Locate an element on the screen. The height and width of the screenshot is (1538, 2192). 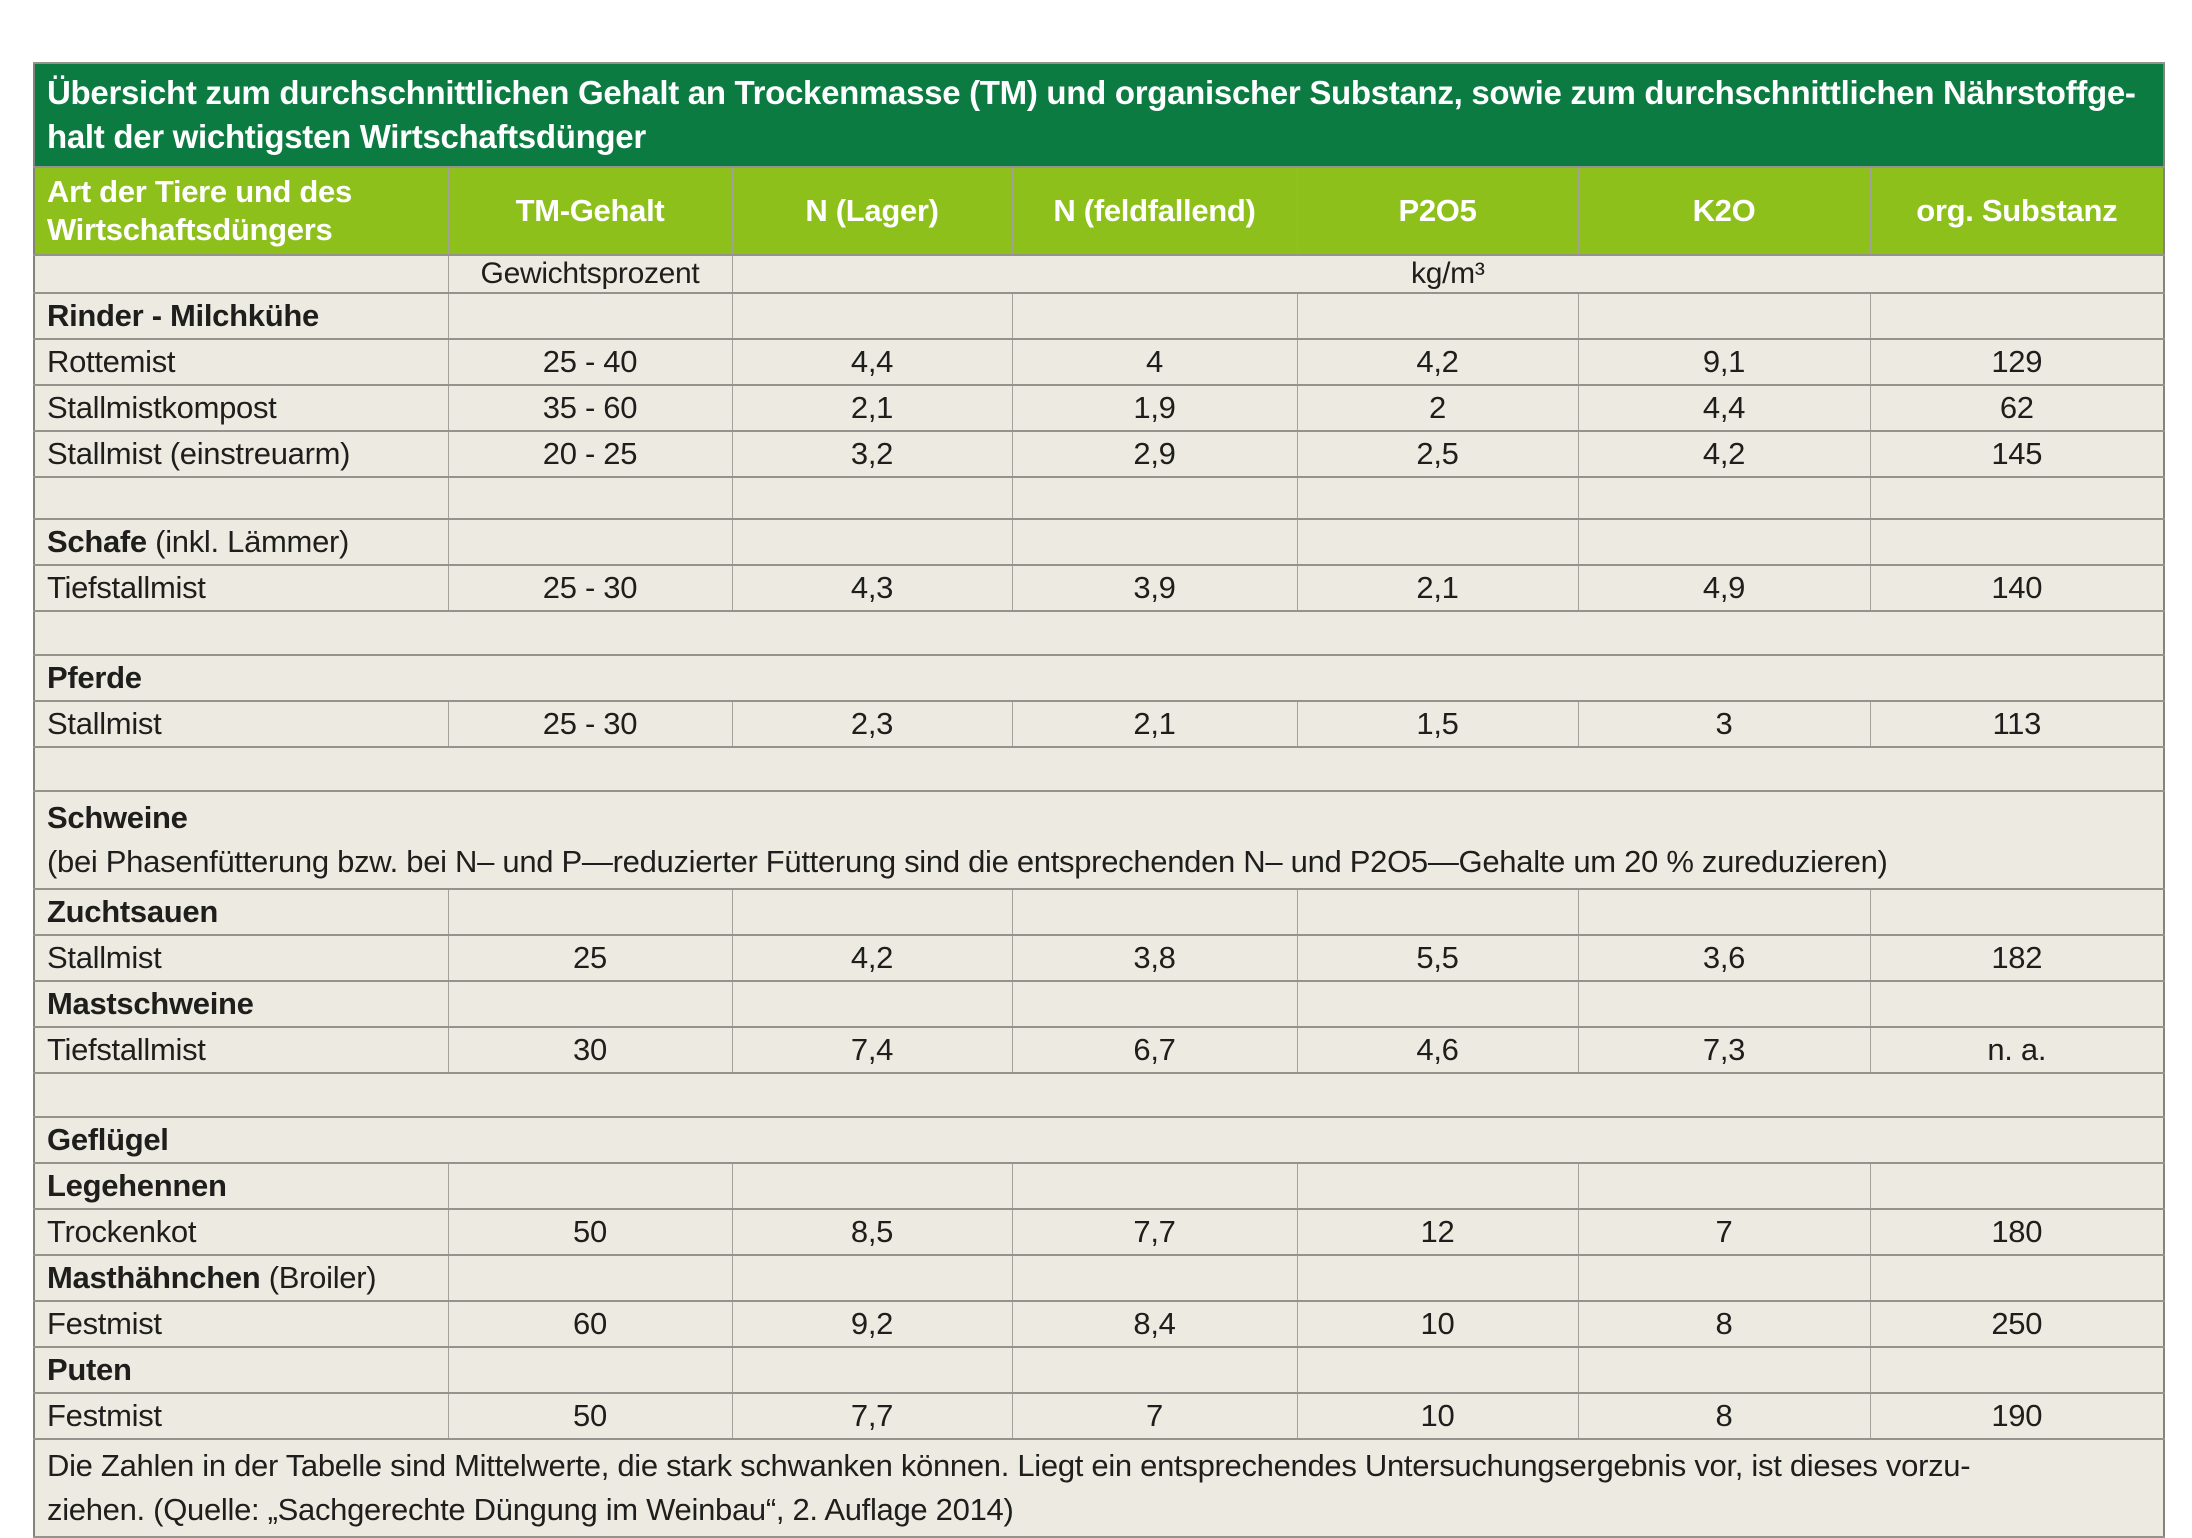
value-tm: 50 is located at coordinates (590, 1416).